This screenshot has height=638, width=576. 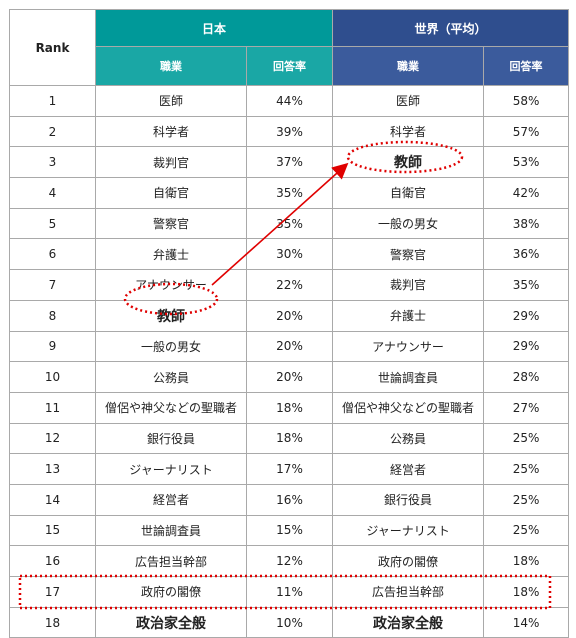 What do you see at coordinates (52, 47) in the screenshot?
I see `rank-header: Rank` at bounding box center [52, 47].